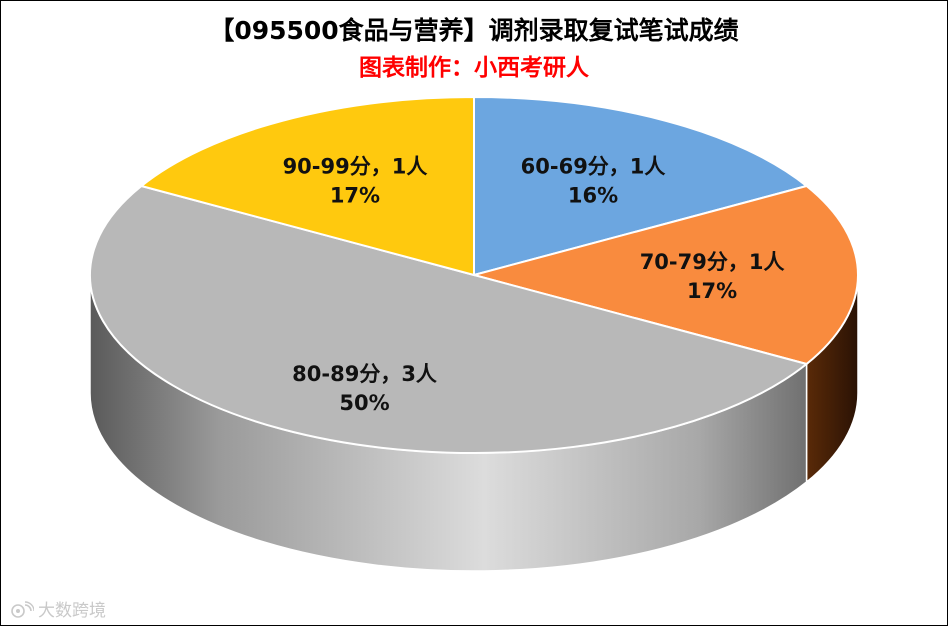 This screenshot has width=948, height=626. Describe the element at coordinates (474, 30) in the screenshot. I see `chart-title: 【095500食品与营养】调剂录取复试笔试成绩` at that location.